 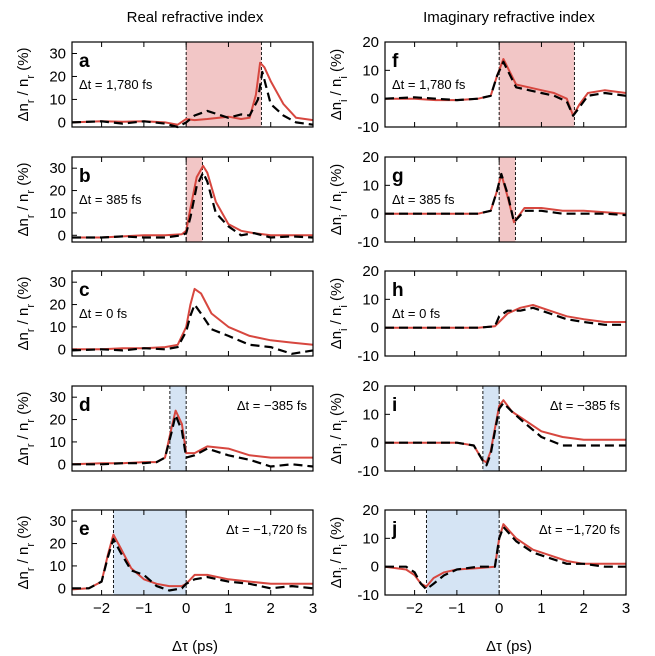 What do you see at coordinates (85, 176) in the screenshot?
I see `panel-letter: b` at bounding box center [85, 176].